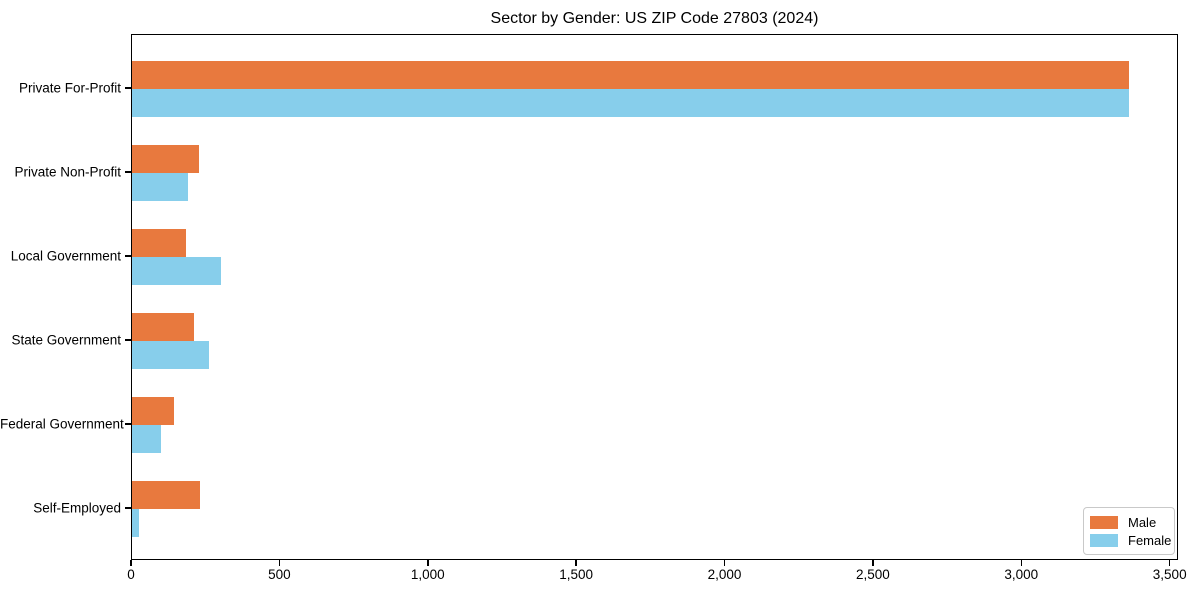  Describe the element at coordinates (873, 574) in the screenshot. I see `x-tick-label: 2,500` at that location.